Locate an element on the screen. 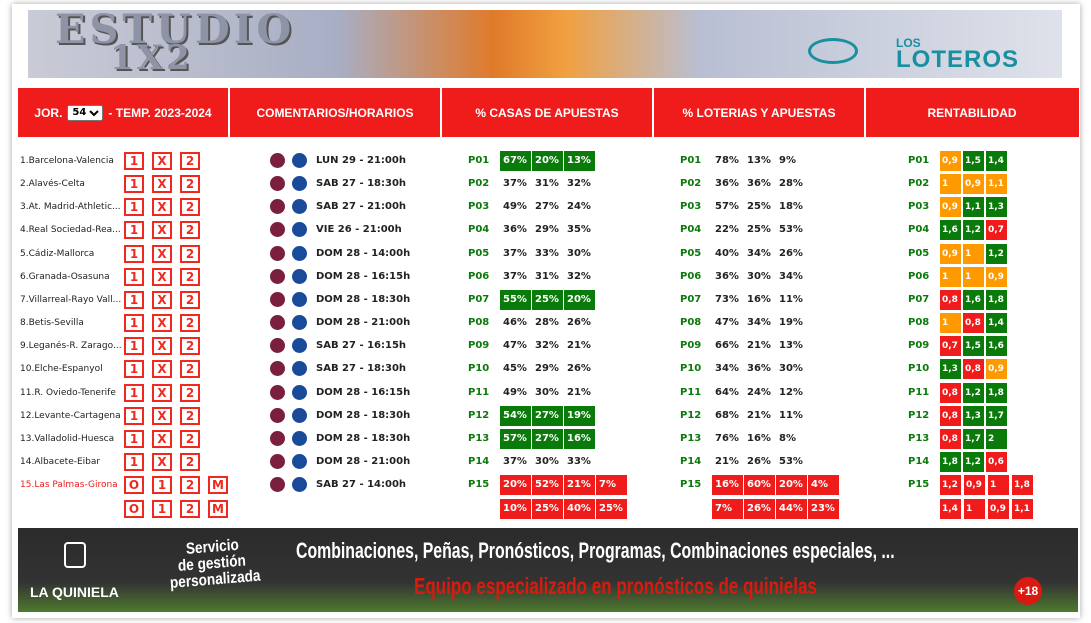  percent-value: 66% is located at coordinates (727, 346).